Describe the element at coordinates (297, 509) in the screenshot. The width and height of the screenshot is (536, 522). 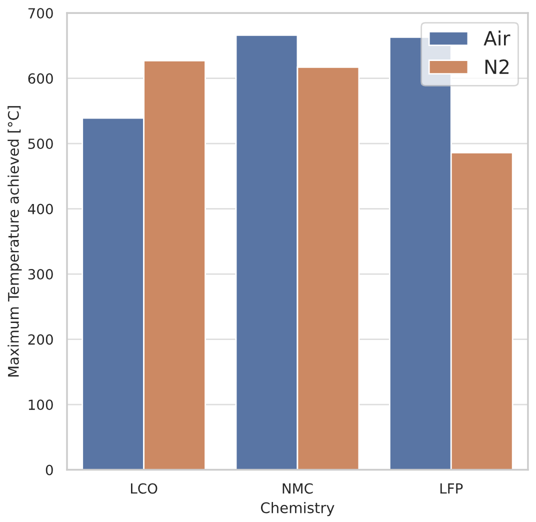
I see `x-axis-title: Chemistry` at that location.